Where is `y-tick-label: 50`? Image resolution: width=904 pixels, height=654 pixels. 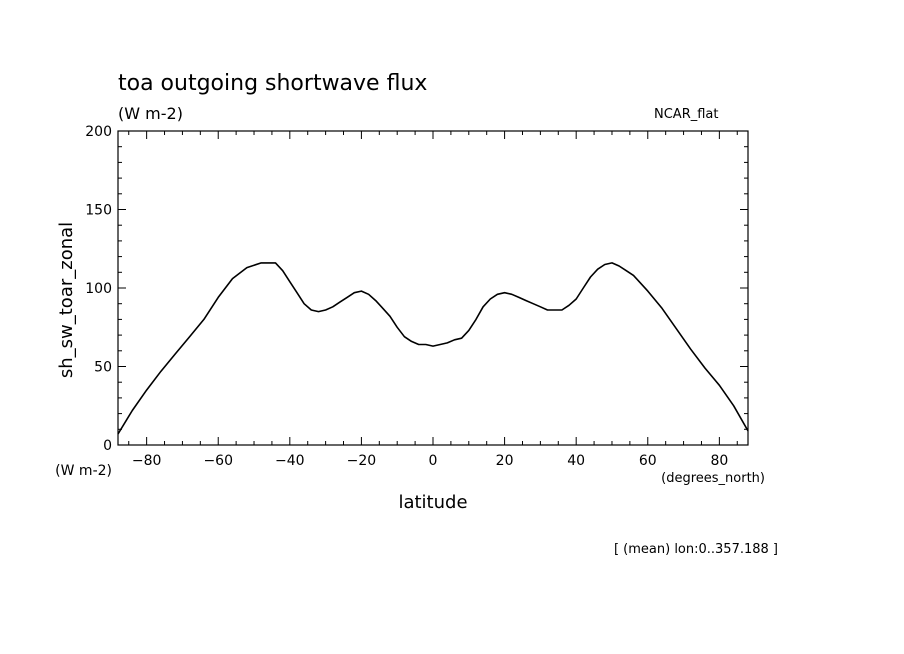
y-tick-label: 50 is located at coordinates (103, 368).